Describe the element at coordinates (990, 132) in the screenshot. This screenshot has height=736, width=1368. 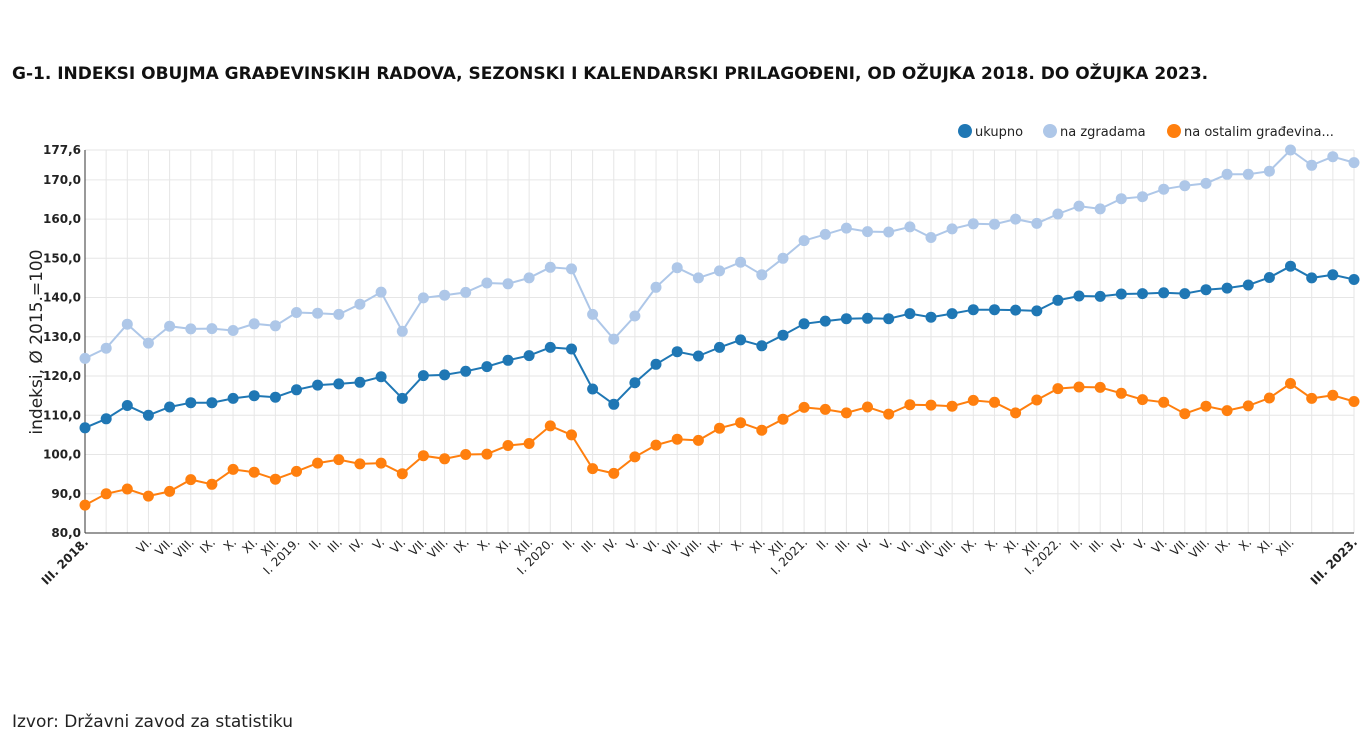
I see `legend-item: ukupno` at that location.